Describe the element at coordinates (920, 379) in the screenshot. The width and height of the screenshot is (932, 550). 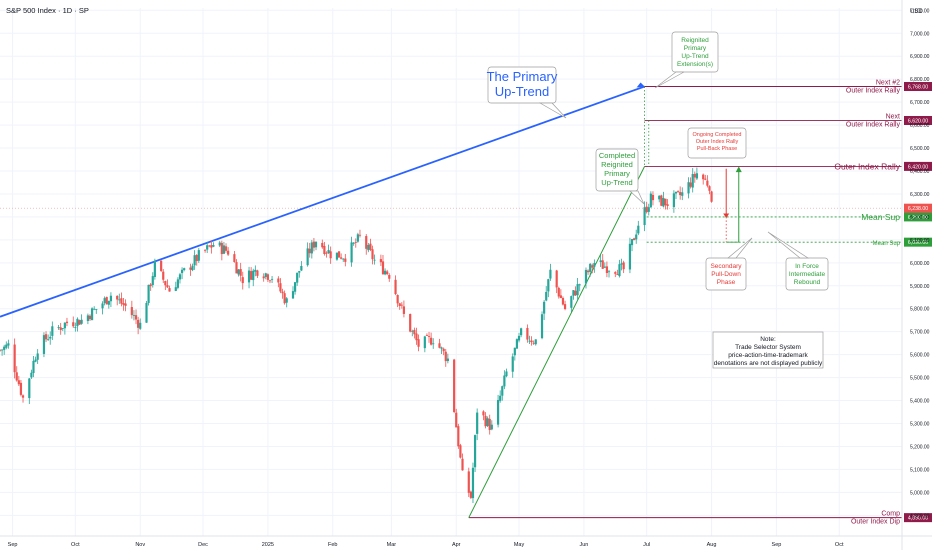
I see `y-tick-label: 5,500.00` at that location.